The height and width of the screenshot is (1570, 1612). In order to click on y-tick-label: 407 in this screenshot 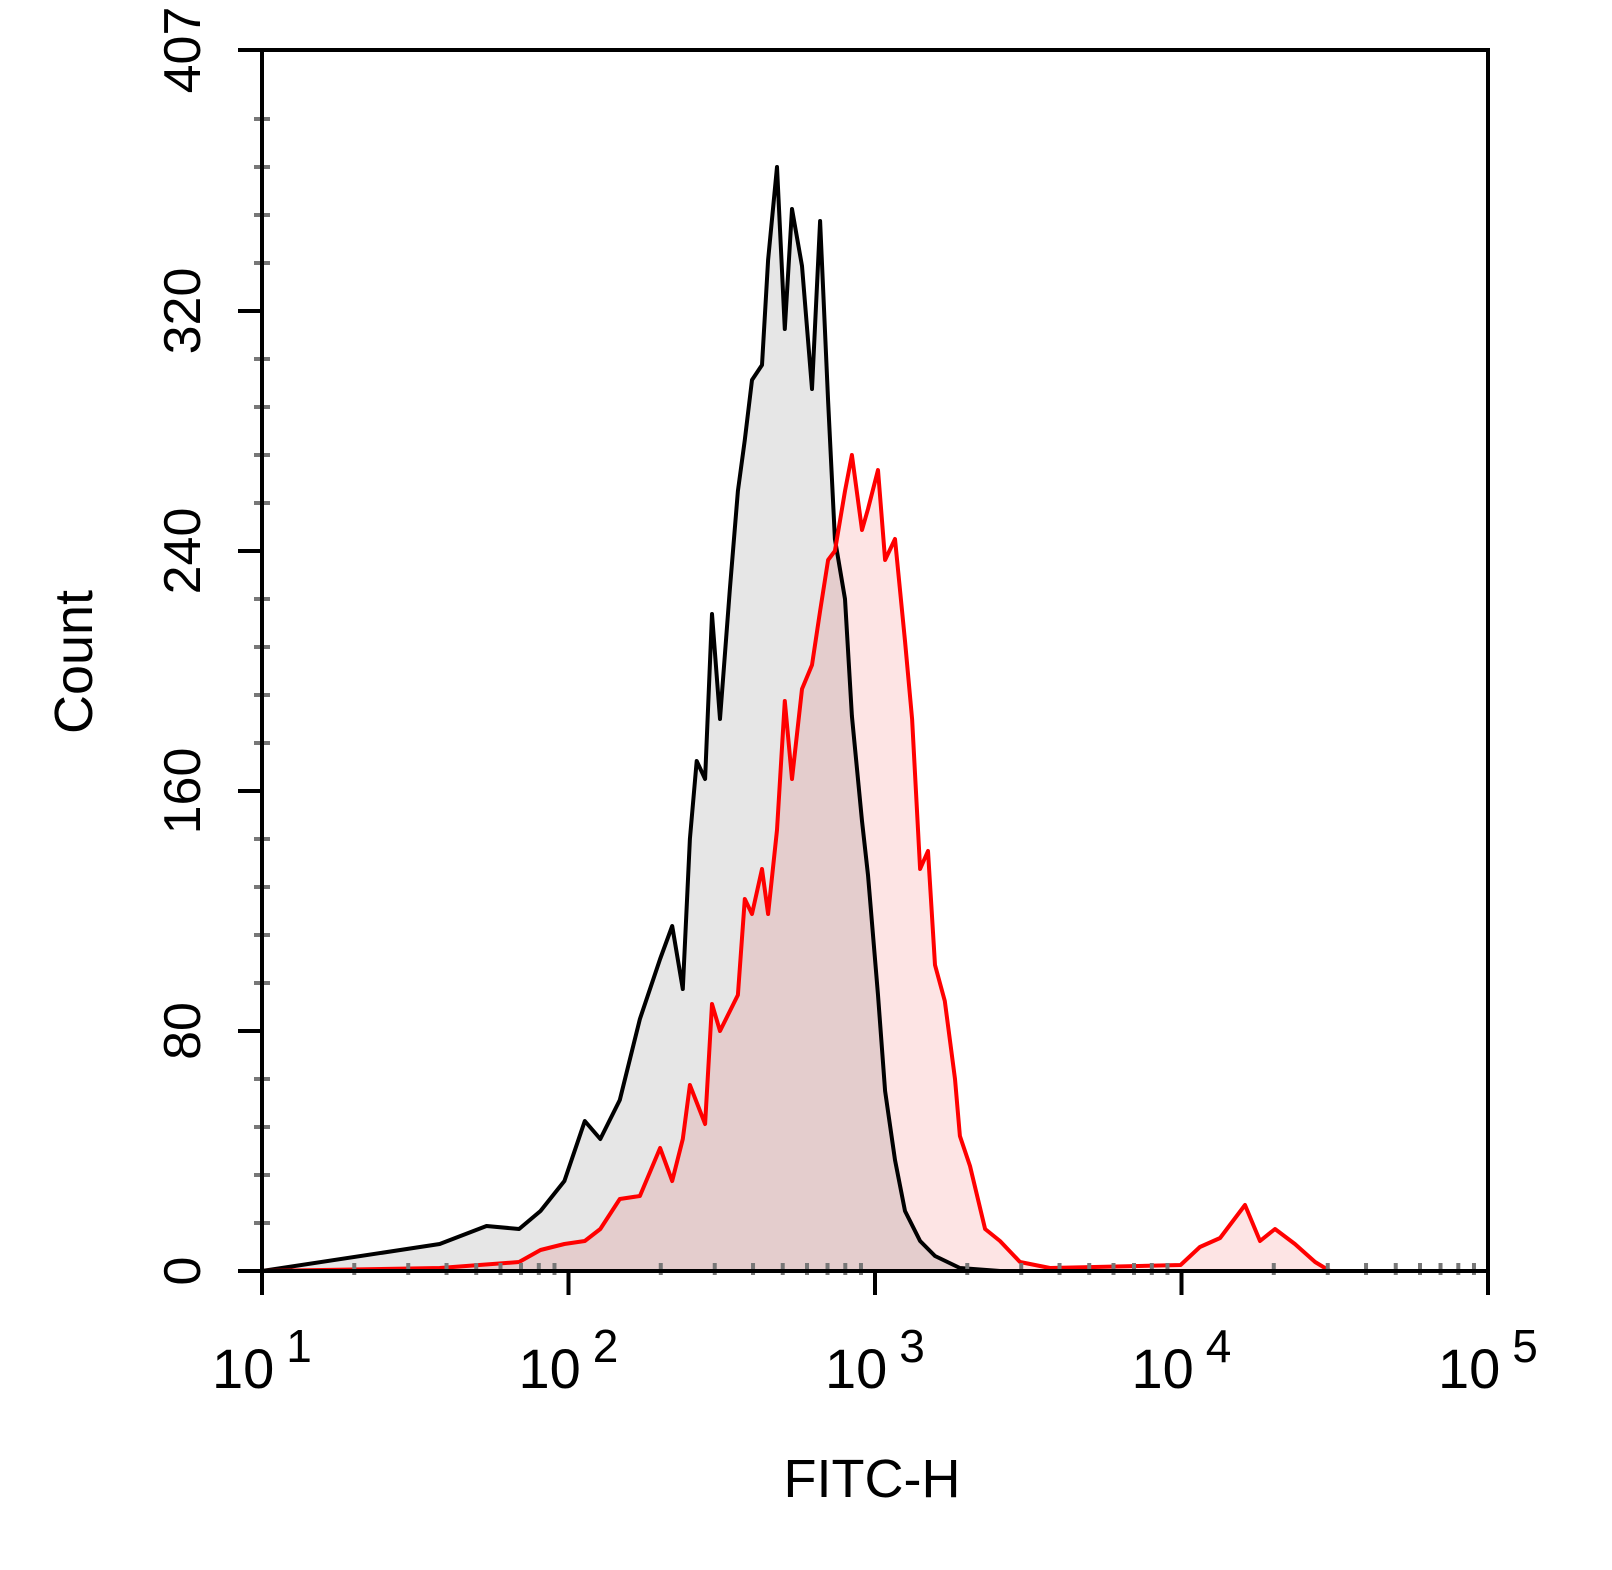, I will do `click(183, 50)`.